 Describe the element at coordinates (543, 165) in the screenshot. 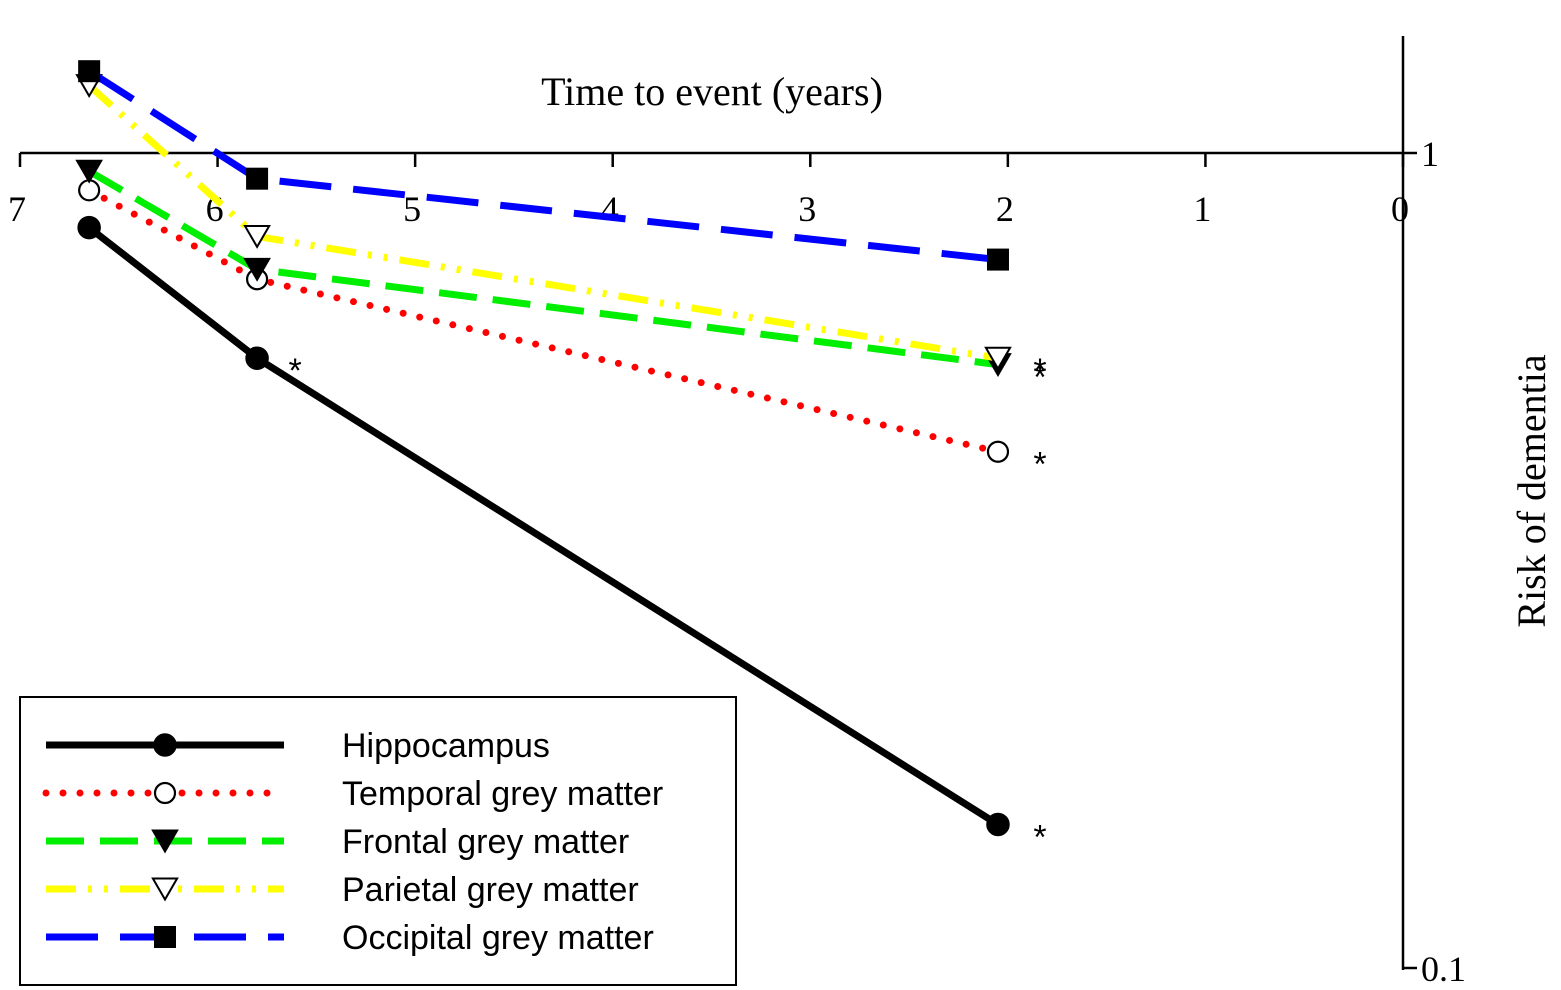

I see `series-occipital-grey-matter` at that location.